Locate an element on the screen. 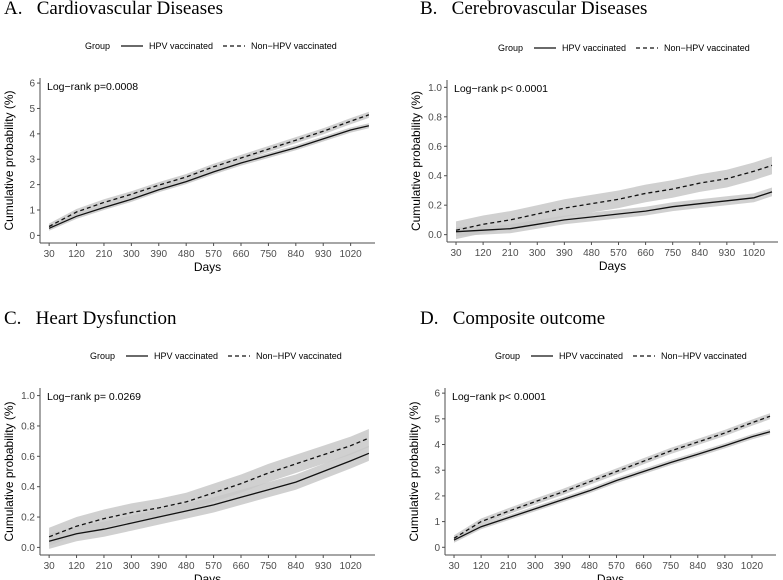 Image resolution: width=783 pixels, height=580 pixels. y-tick-label: 0 is located at coordinates (437, 548).